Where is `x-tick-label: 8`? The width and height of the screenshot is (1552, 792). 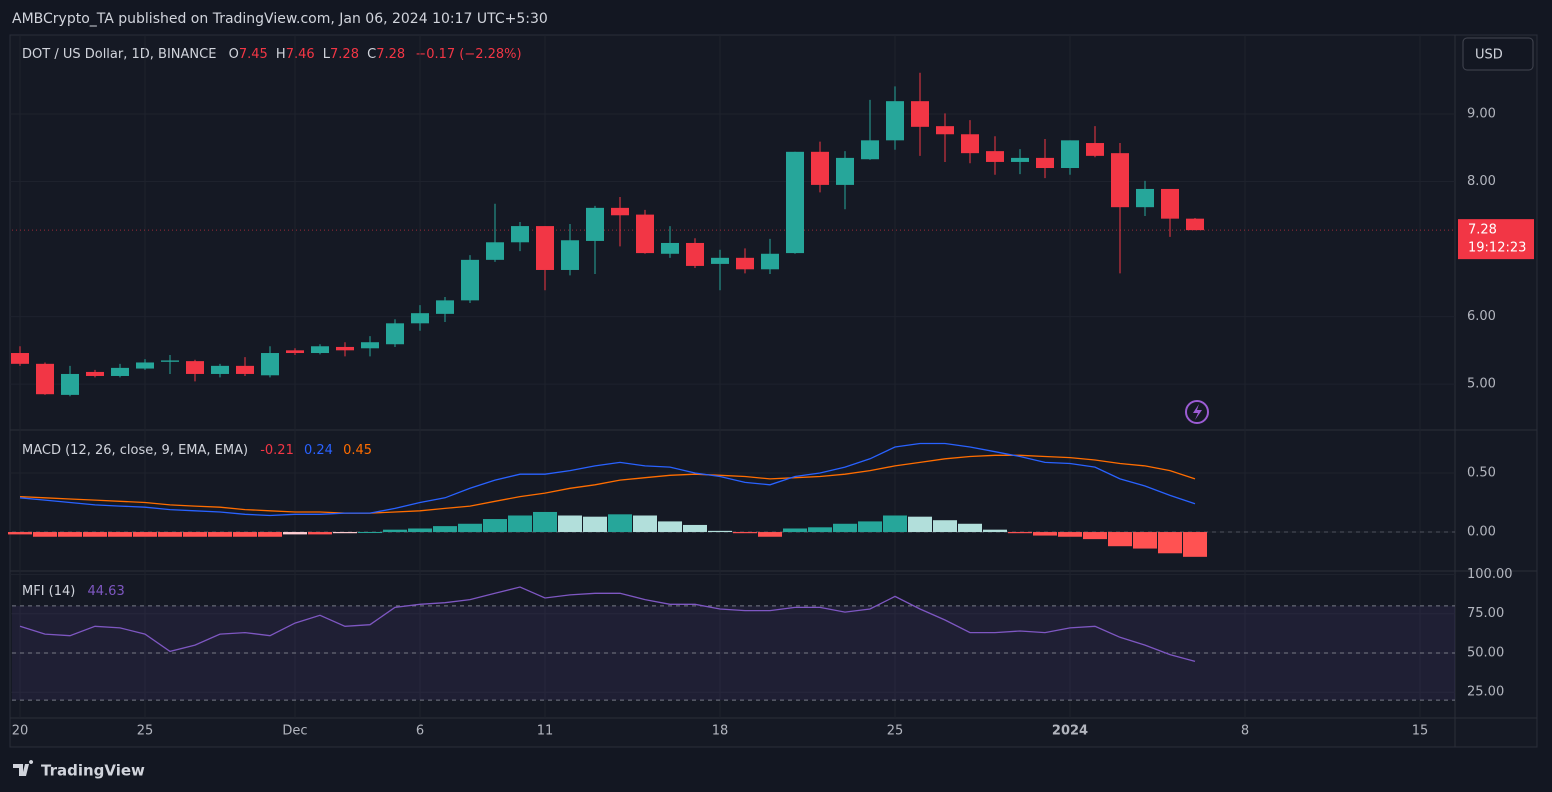
x-tick-label: 8 is located at coordinates (1245, 731).